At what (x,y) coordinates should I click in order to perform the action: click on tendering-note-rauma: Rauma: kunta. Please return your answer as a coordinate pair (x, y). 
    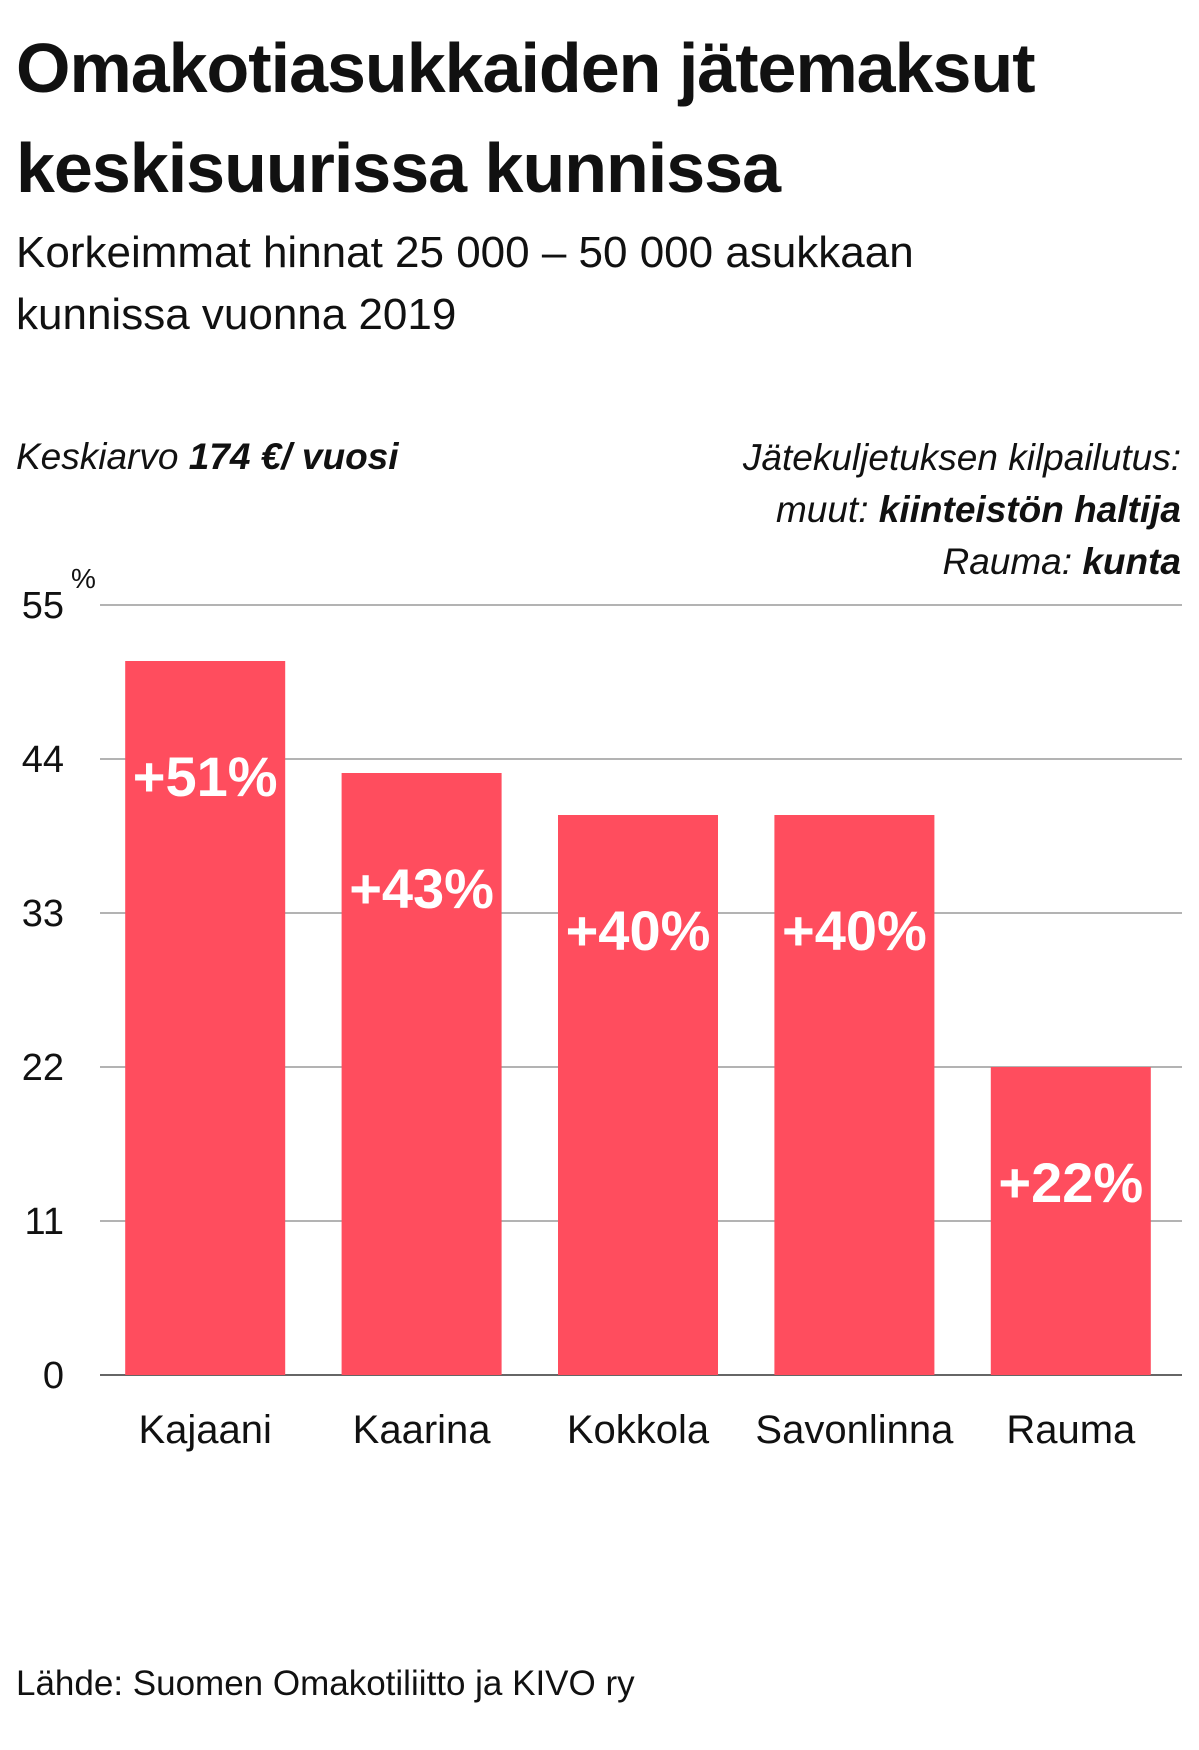
    Looking at the image, I should click on (881, 562).